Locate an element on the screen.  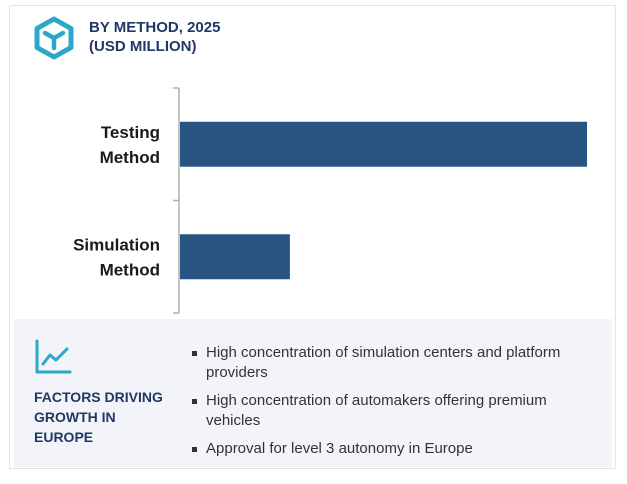
category-label: Simulation Method is located at coordinates (116, 257).